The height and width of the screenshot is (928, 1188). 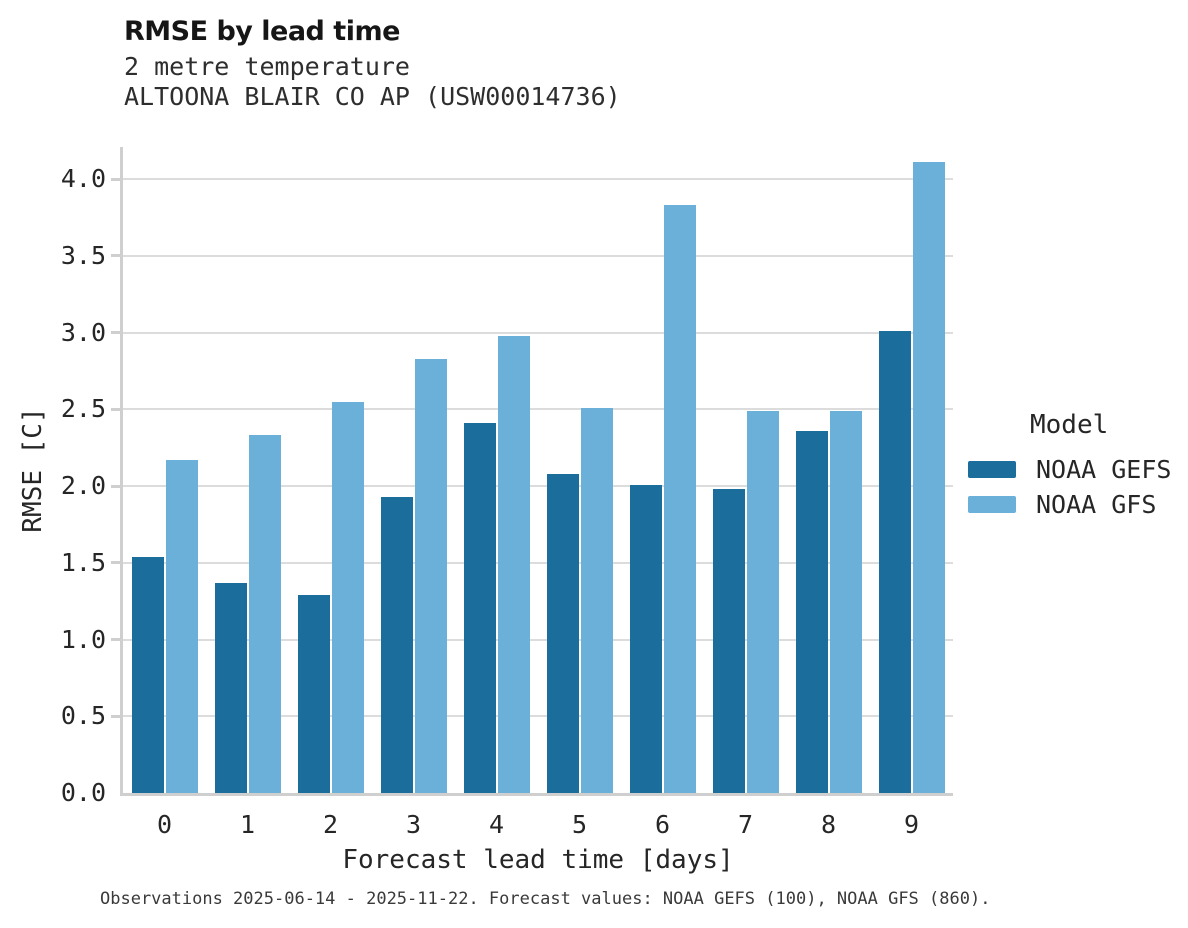 What do you see at coordinates (83, 562) in the screenshot?
I see `y-tick-label: 1.5` at bounding box center [83, 562].